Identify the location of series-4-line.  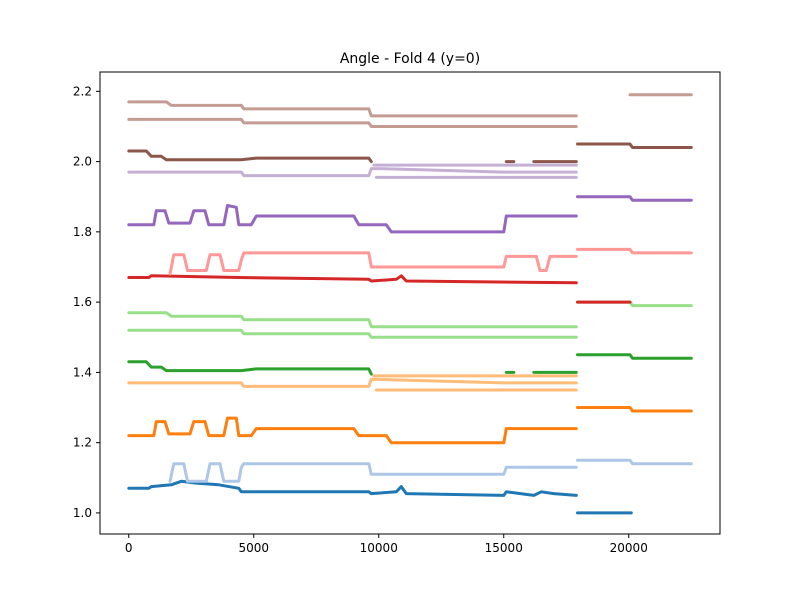
(352, 382).